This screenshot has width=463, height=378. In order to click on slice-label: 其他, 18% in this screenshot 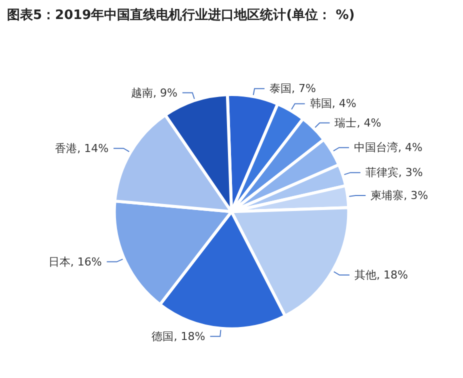, I will do `click(381, 275)`.